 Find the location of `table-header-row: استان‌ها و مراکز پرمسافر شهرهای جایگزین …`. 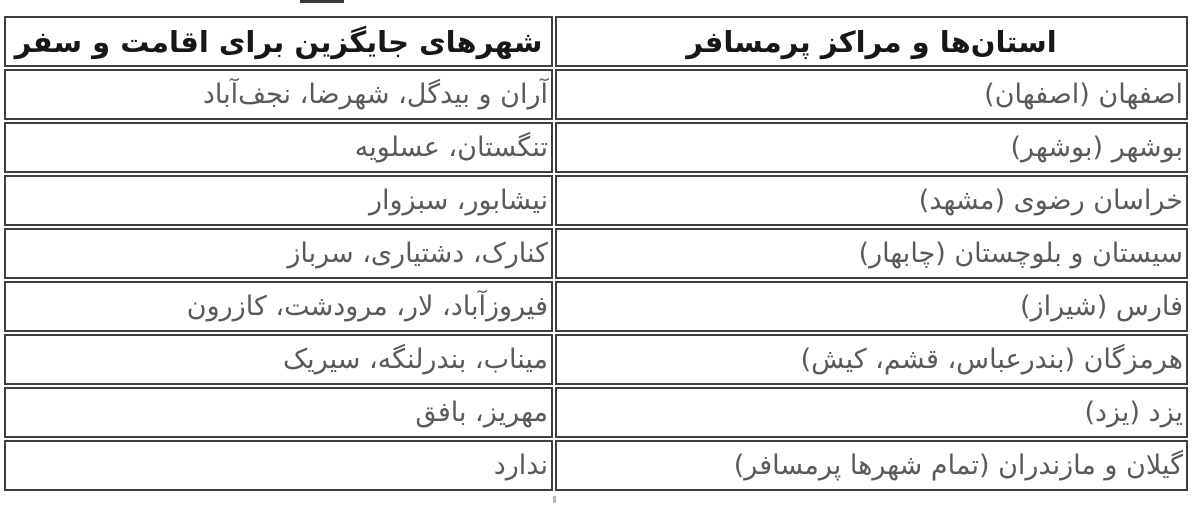

table-header-row: استان‌ها و مراکز پرمسافر شهرهای جایگزین … is located at coordinates (596, 41).